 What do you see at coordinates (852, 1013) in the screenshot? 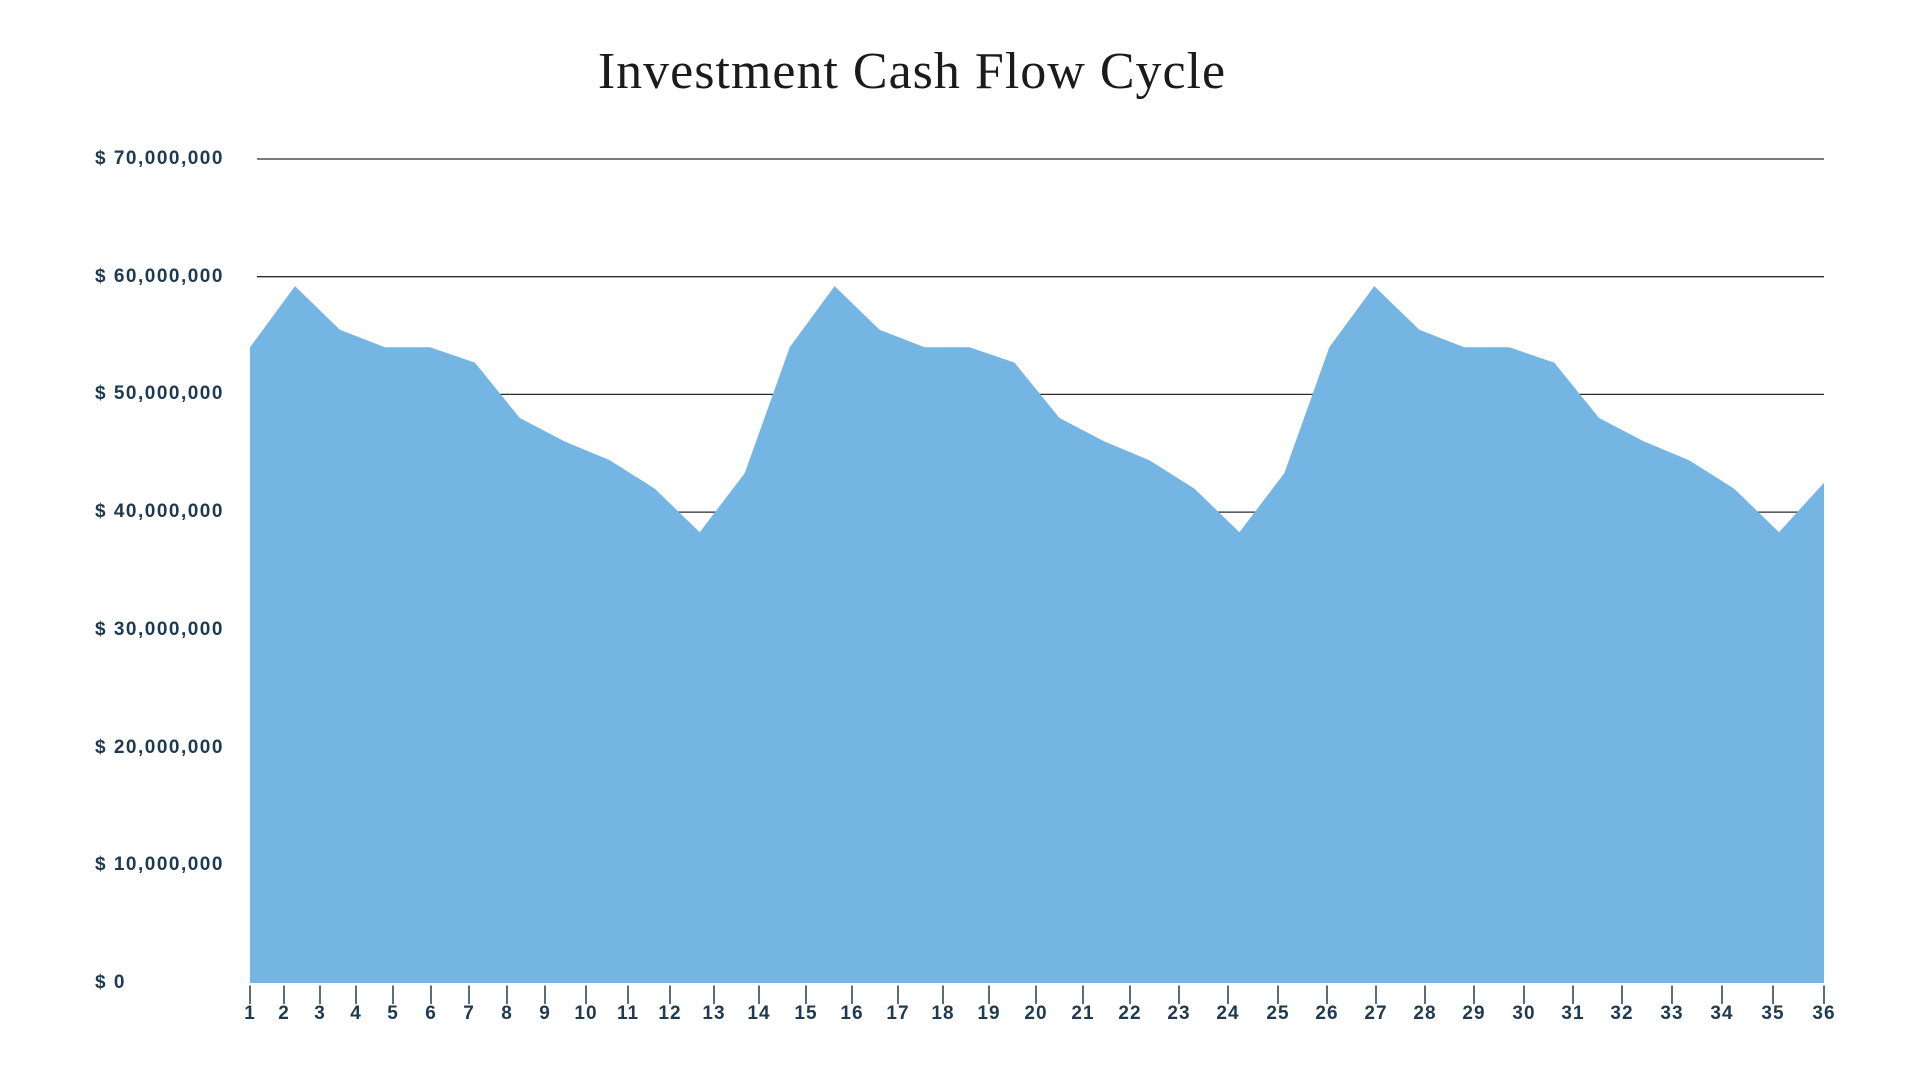
I see `x-axis-label: 16` at bounding box center [852, 1013].